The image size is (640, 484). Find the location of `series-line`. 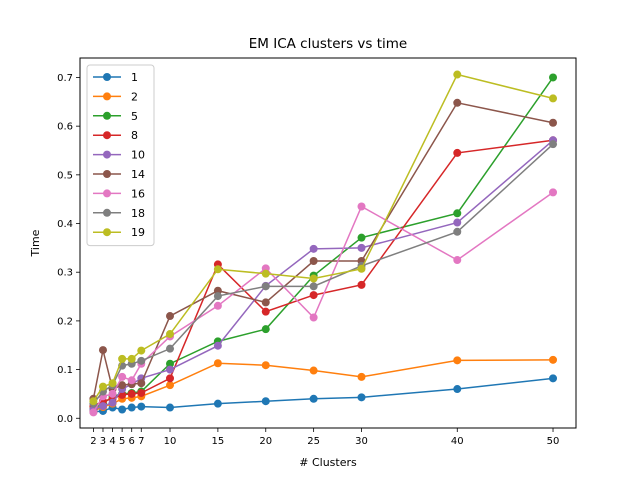

series-line is located at coordinates (323, 395).